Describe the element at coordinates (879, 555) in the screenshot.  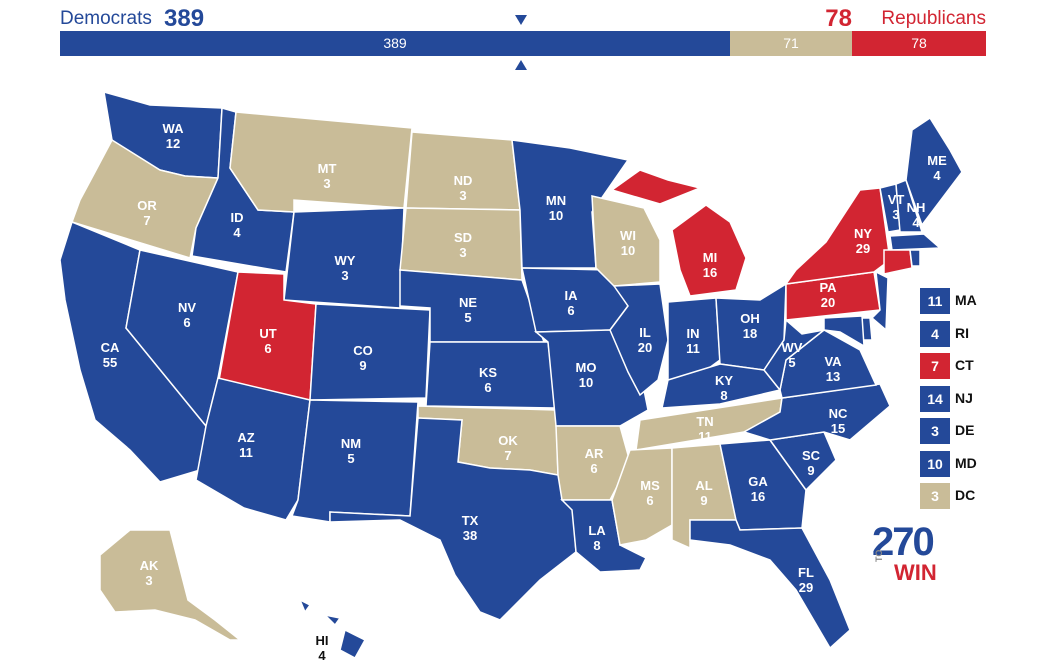
I see `logo-to: TO` at that location.